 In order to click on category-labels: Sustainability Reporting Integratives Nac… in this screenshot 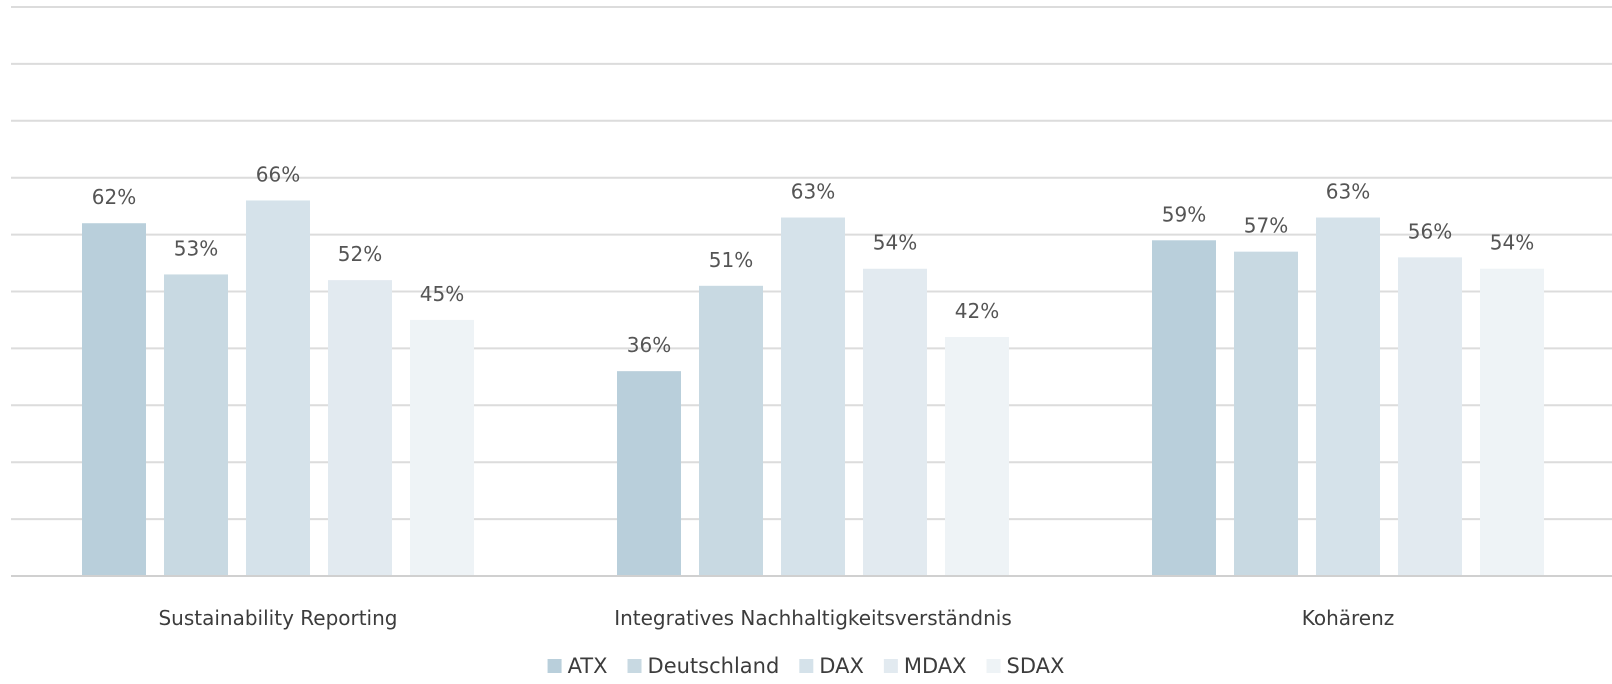, I will do `click(776, 618)`.